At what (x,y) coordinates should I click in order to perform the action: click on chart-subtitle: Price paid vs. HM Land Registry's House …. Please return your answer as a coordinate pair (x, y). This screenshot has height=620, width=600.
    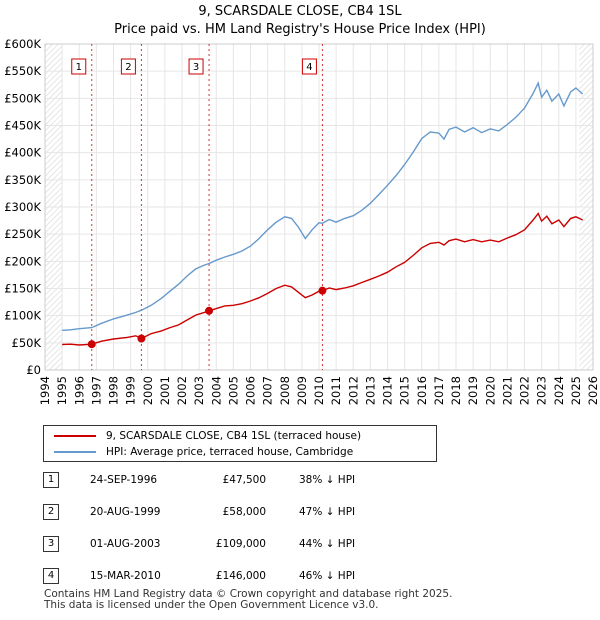
    Looking at the image, I should click on (300, 29).